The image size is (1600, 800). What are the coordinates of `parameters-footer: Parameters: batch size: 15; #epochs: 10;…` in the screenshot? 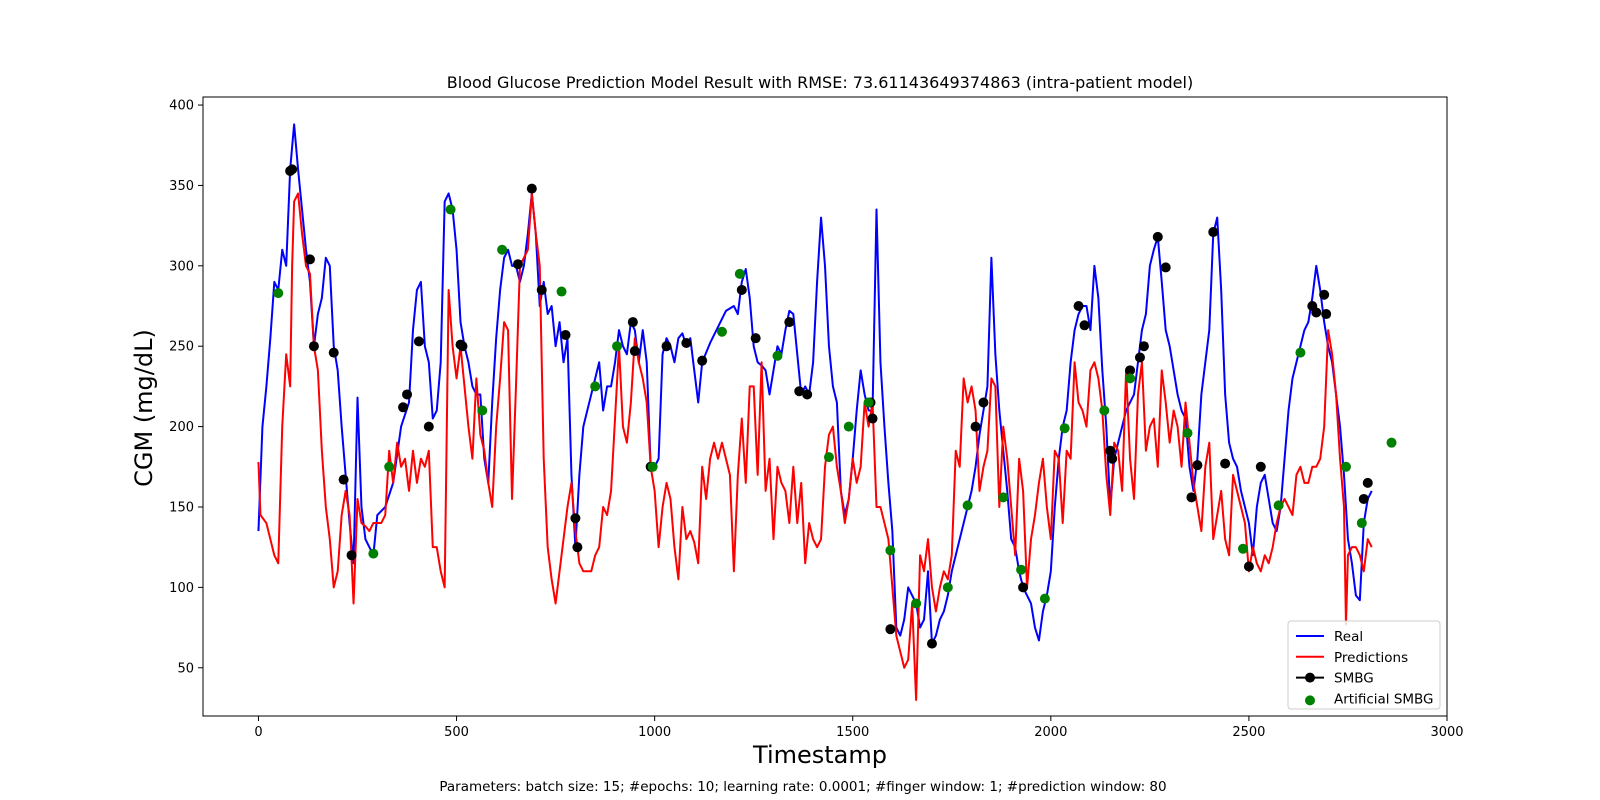 It's located at (802, 787).